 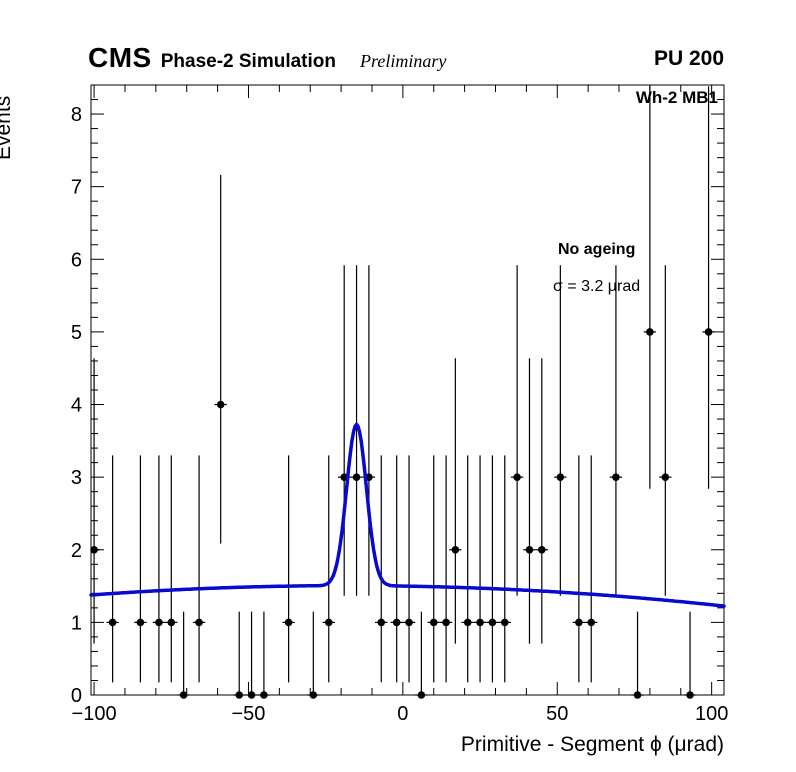 I want to click on svg-text: 4, so click(x=76, y=406).